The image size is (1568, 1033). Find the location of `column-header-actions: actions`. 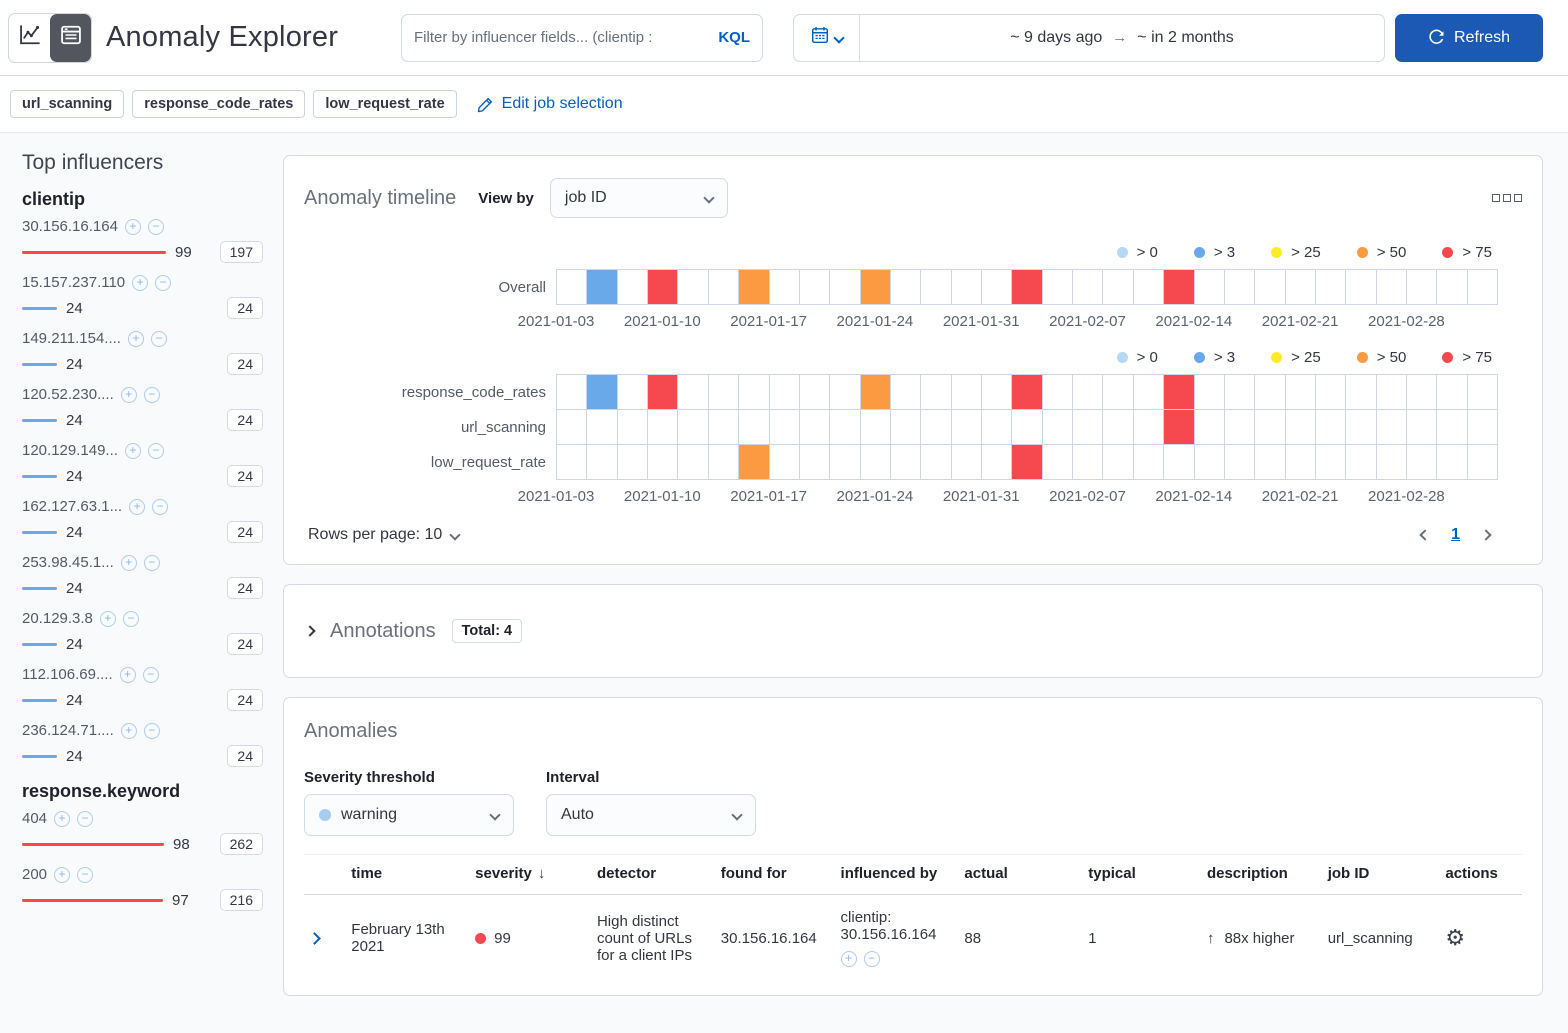

column-header-actions: actions is located at coordinates (1480, 874).